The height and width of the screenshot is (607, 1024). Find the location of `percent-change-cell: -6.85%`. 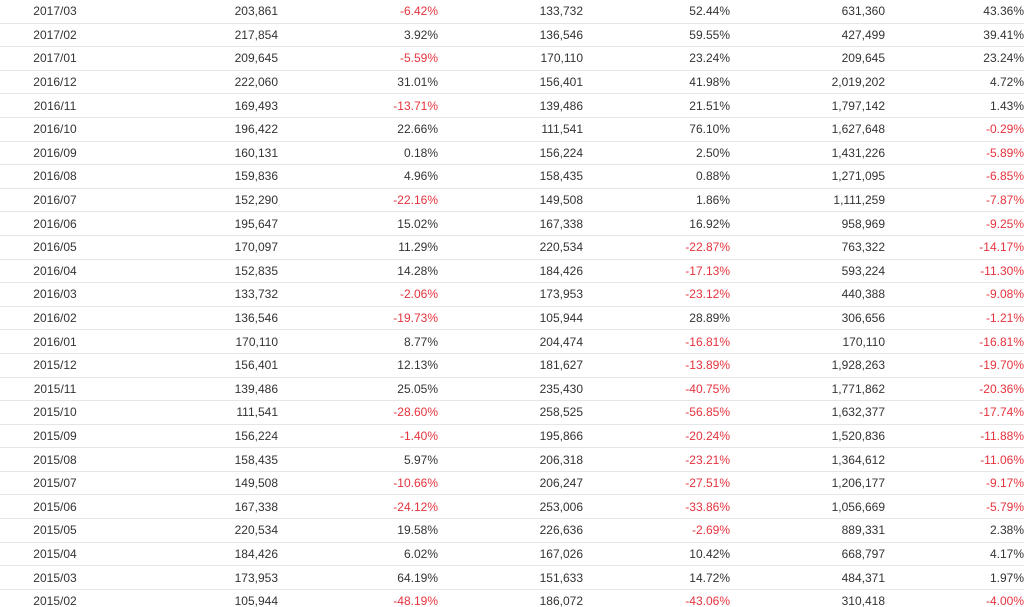

percent-change-cell: -6.85% is located at coordinates (954, 176).